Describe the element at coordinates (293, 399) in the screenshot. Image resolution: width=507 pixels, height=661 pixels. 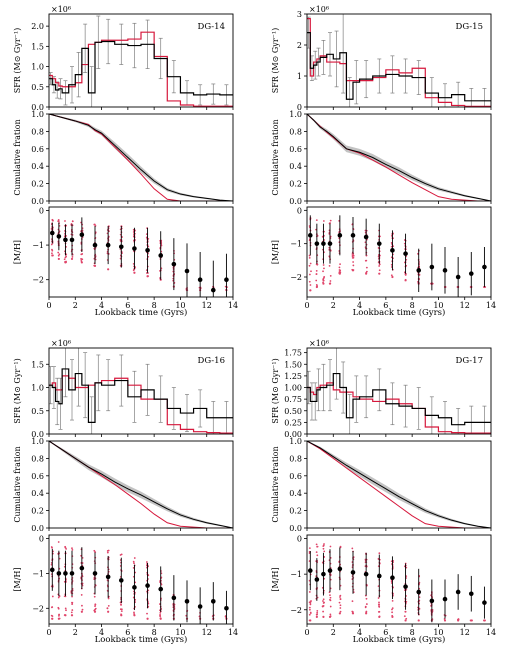
I see `y-tick-label: 0.75` at that location.